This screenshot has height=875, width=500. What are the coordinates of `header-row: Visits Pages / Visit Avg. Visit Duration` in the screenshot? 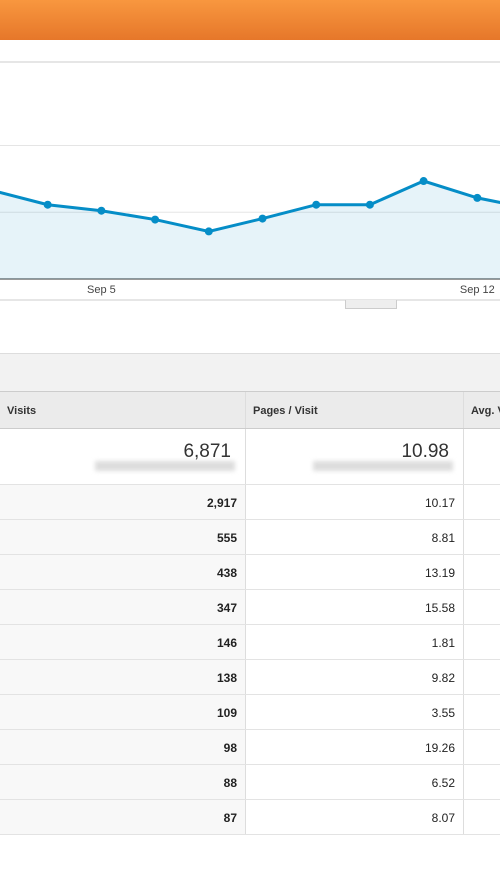 It's located at (250, 410).